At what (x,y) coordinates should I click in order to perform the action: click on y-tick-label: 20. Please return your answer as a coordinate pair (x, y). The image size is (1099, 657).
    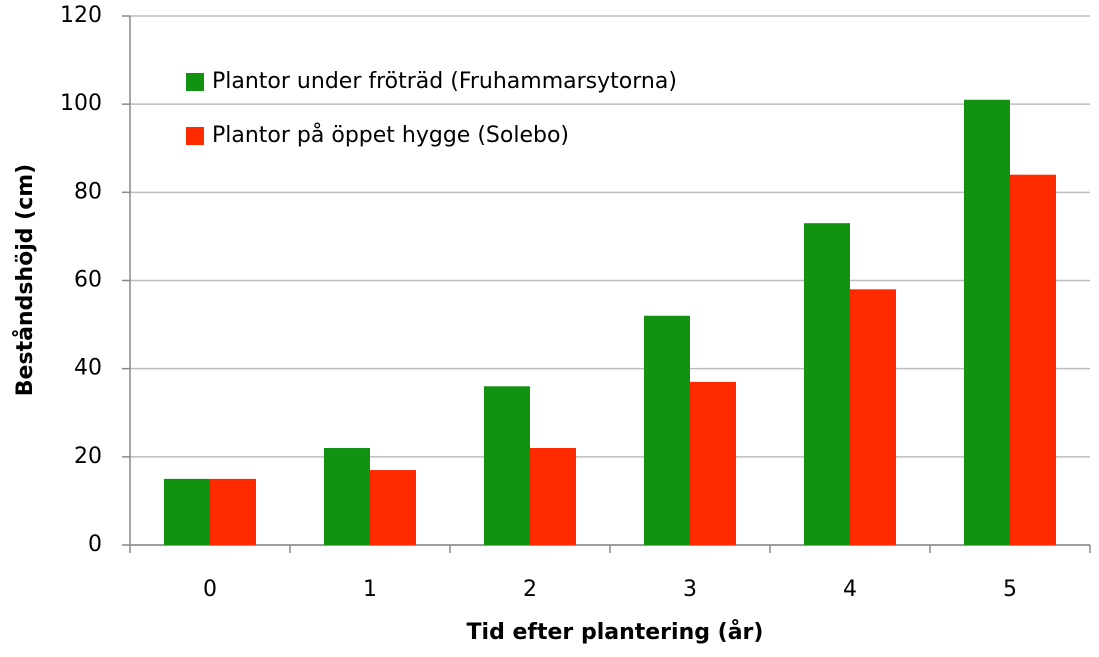
    Looking at the image, I should click on (88, 456).